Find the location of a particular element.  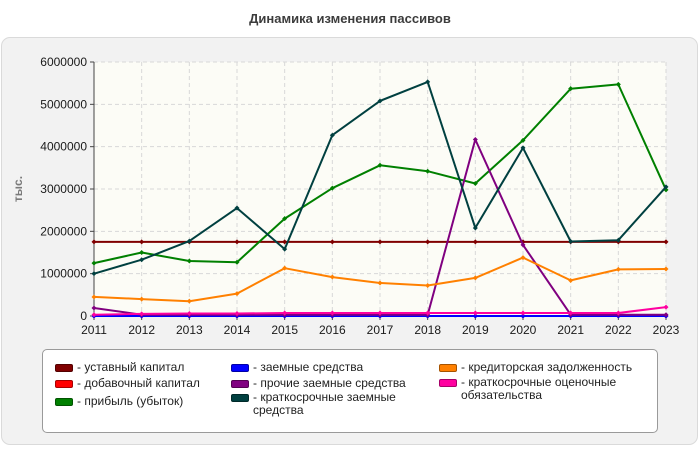

legend-item-kratkosrochnye-ocenochnye-obyazatelstva: - краткосрочные оценочные обязательства is located at coordinates (546, 389).